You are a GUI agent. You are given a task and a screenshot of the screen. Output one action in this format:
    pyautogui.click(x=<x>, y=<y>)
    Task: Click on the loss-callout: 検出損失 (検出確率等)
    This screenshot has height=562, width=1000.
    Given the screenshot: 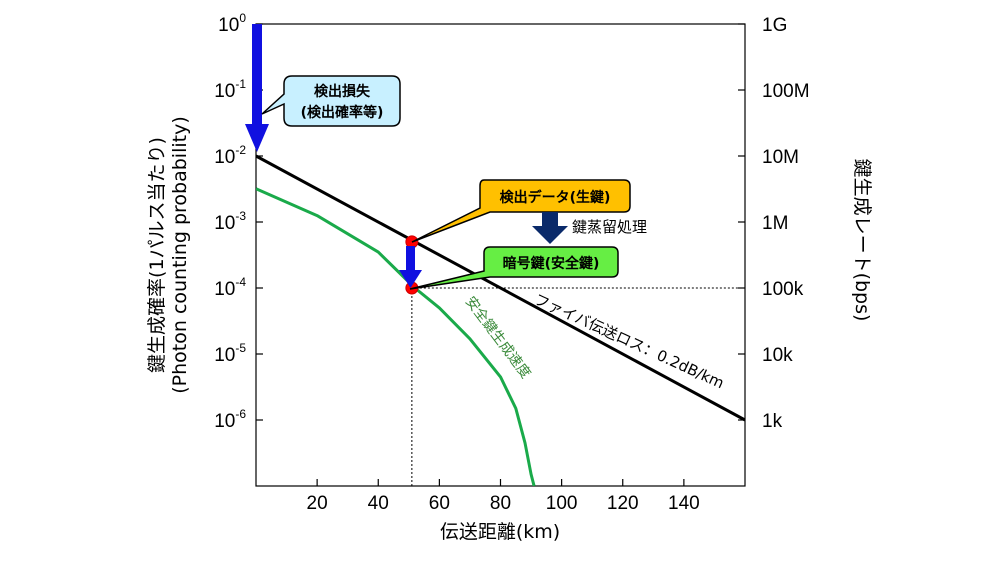 What is the action you would take?
    pyautogui.click(x=331, y=101)
    